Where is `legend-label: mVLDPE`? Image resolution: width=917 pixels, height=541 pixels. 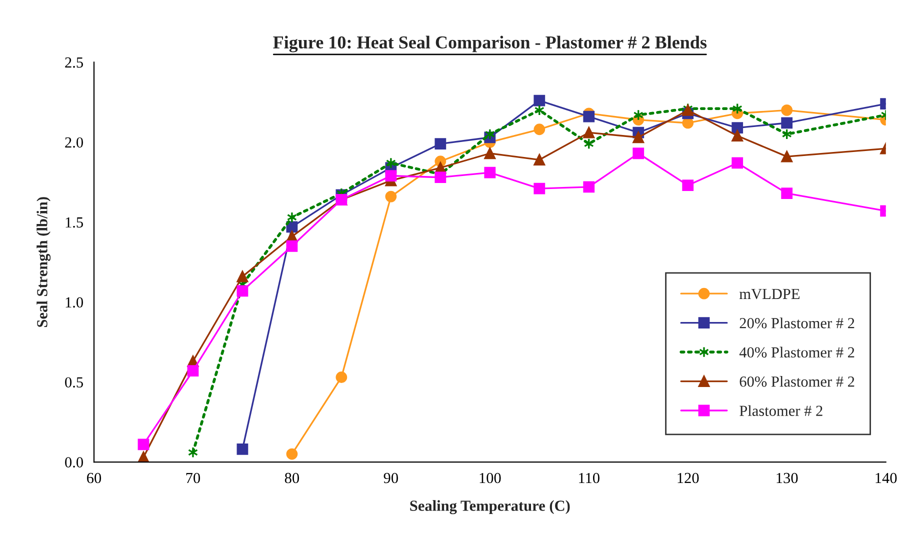
legend-label: mVLDPE is located at coordinates (769, 294).